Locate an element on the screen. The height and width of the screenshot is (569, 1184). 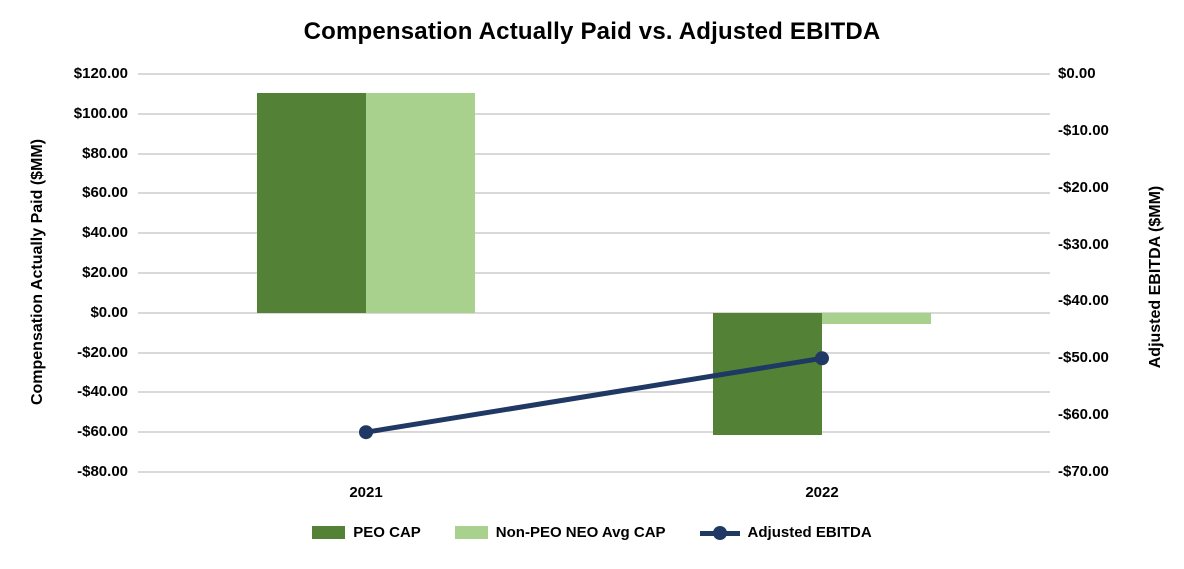
right-axis-tick-label: -$50.00 is located at coordinates (1083, 358).